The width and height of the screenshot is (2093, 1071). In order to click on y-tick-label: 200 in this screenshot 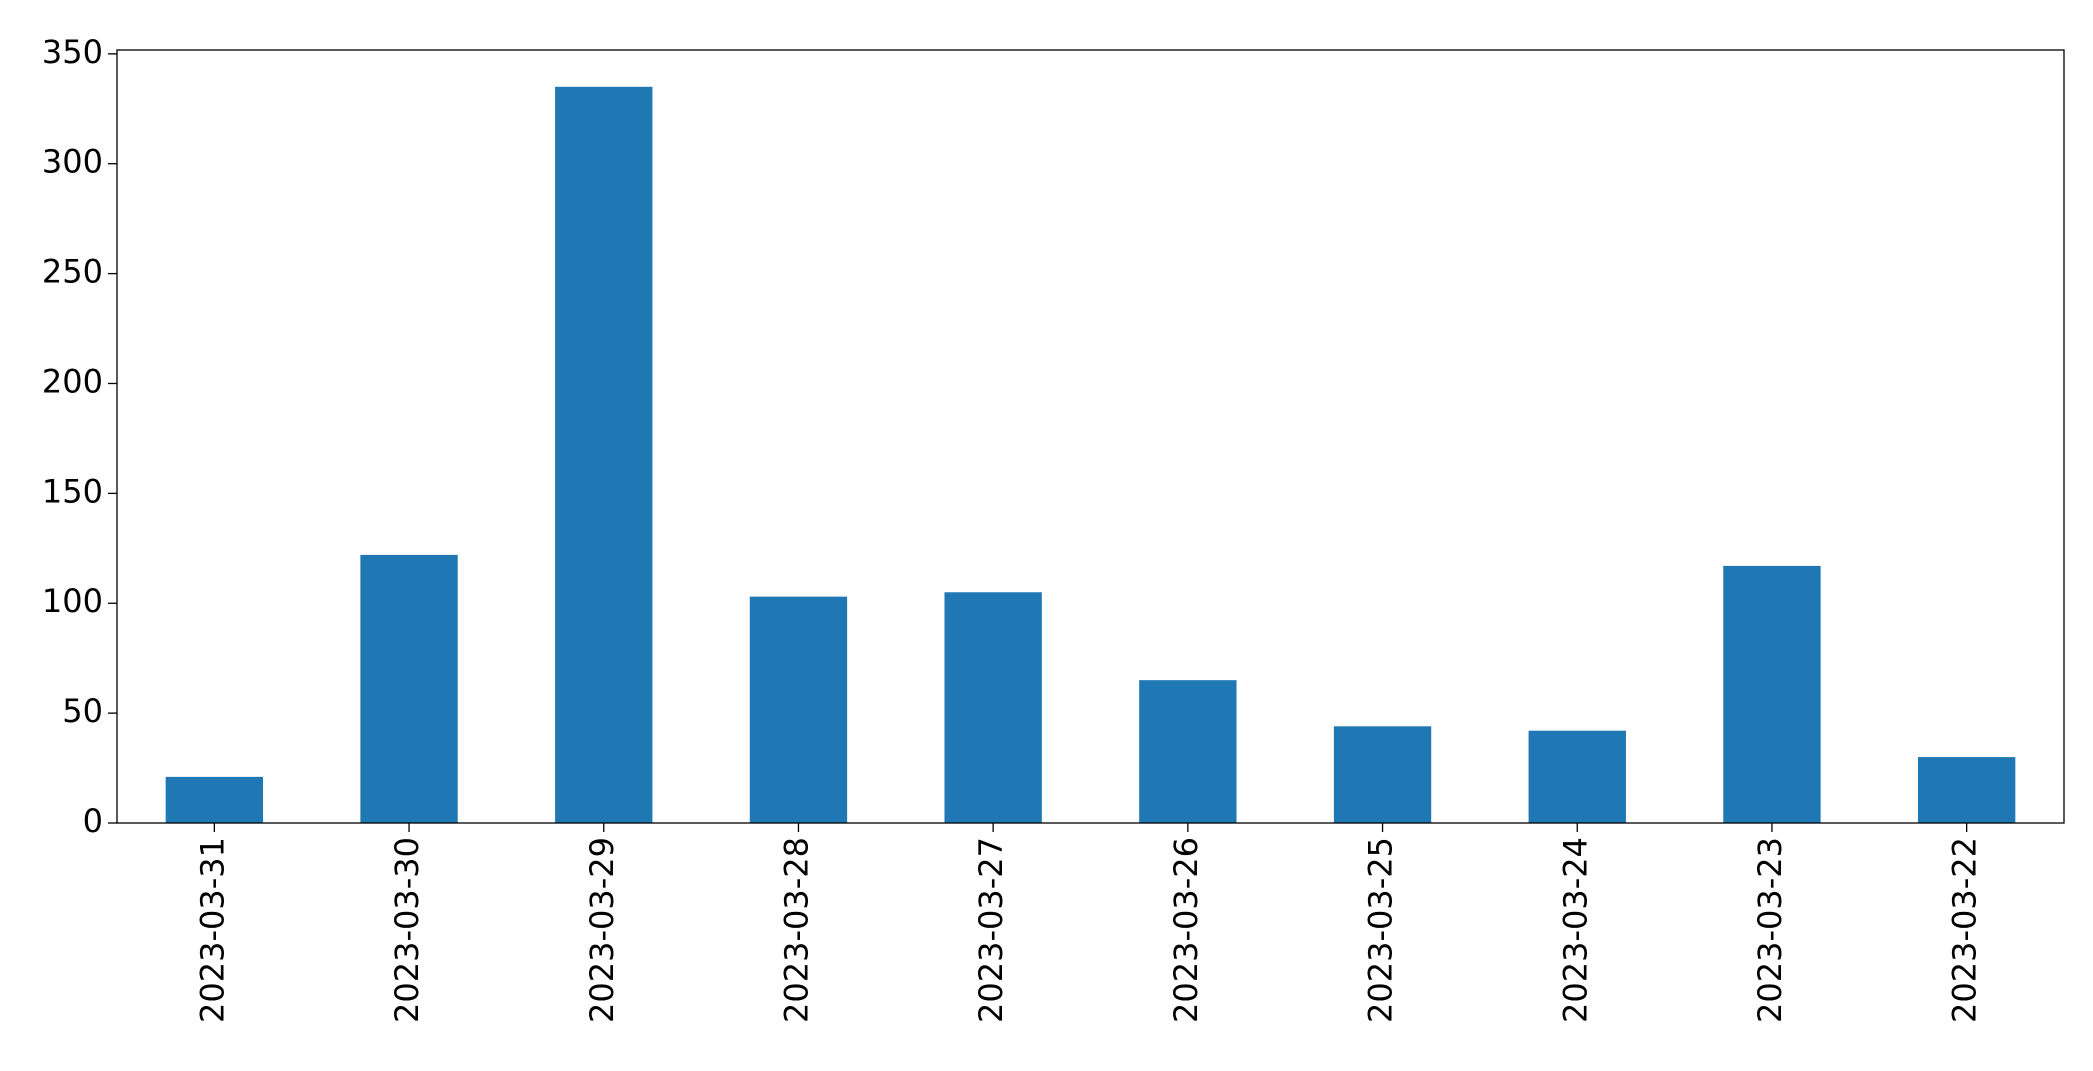, I will do `click(72, 381)`.